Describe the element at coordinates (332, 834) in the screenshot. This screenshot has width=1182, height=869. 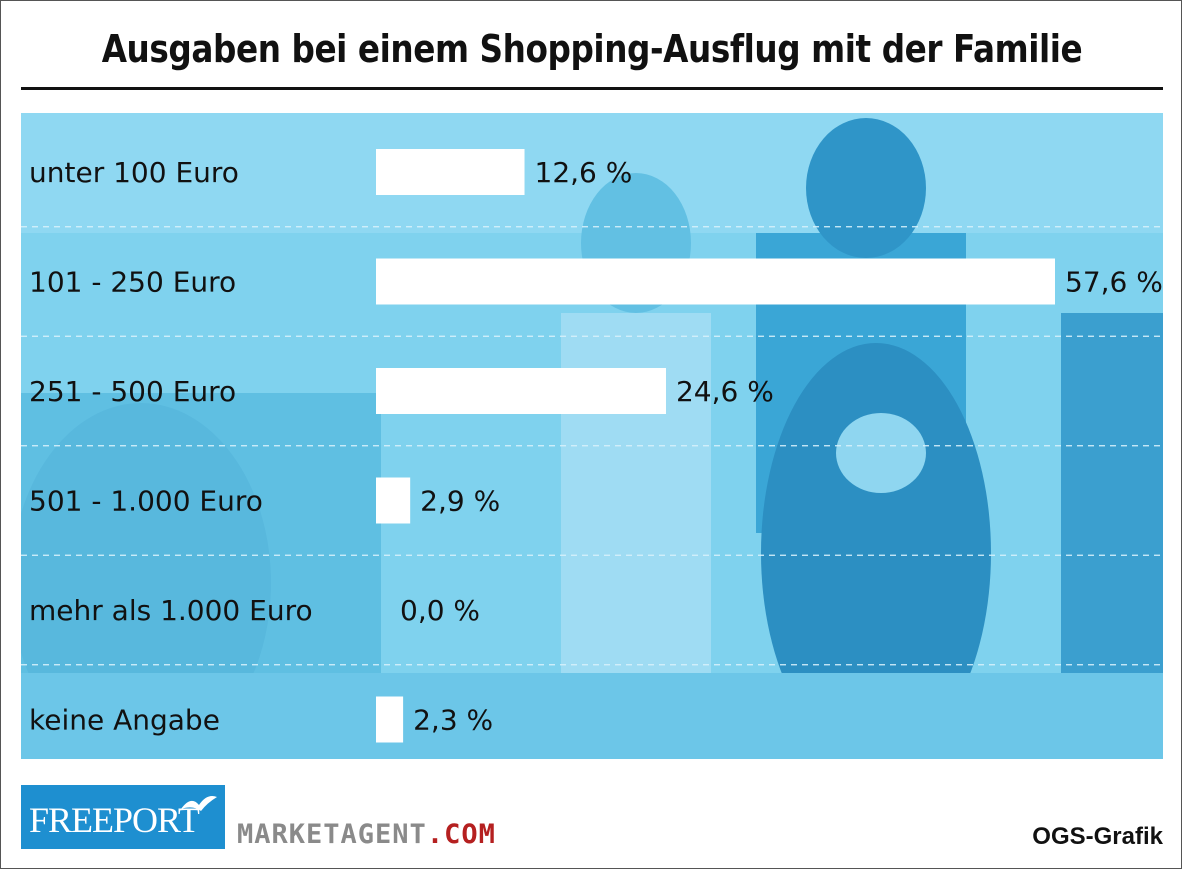
I see `marketagent-logo-main: MARKETAGENT` at that location.